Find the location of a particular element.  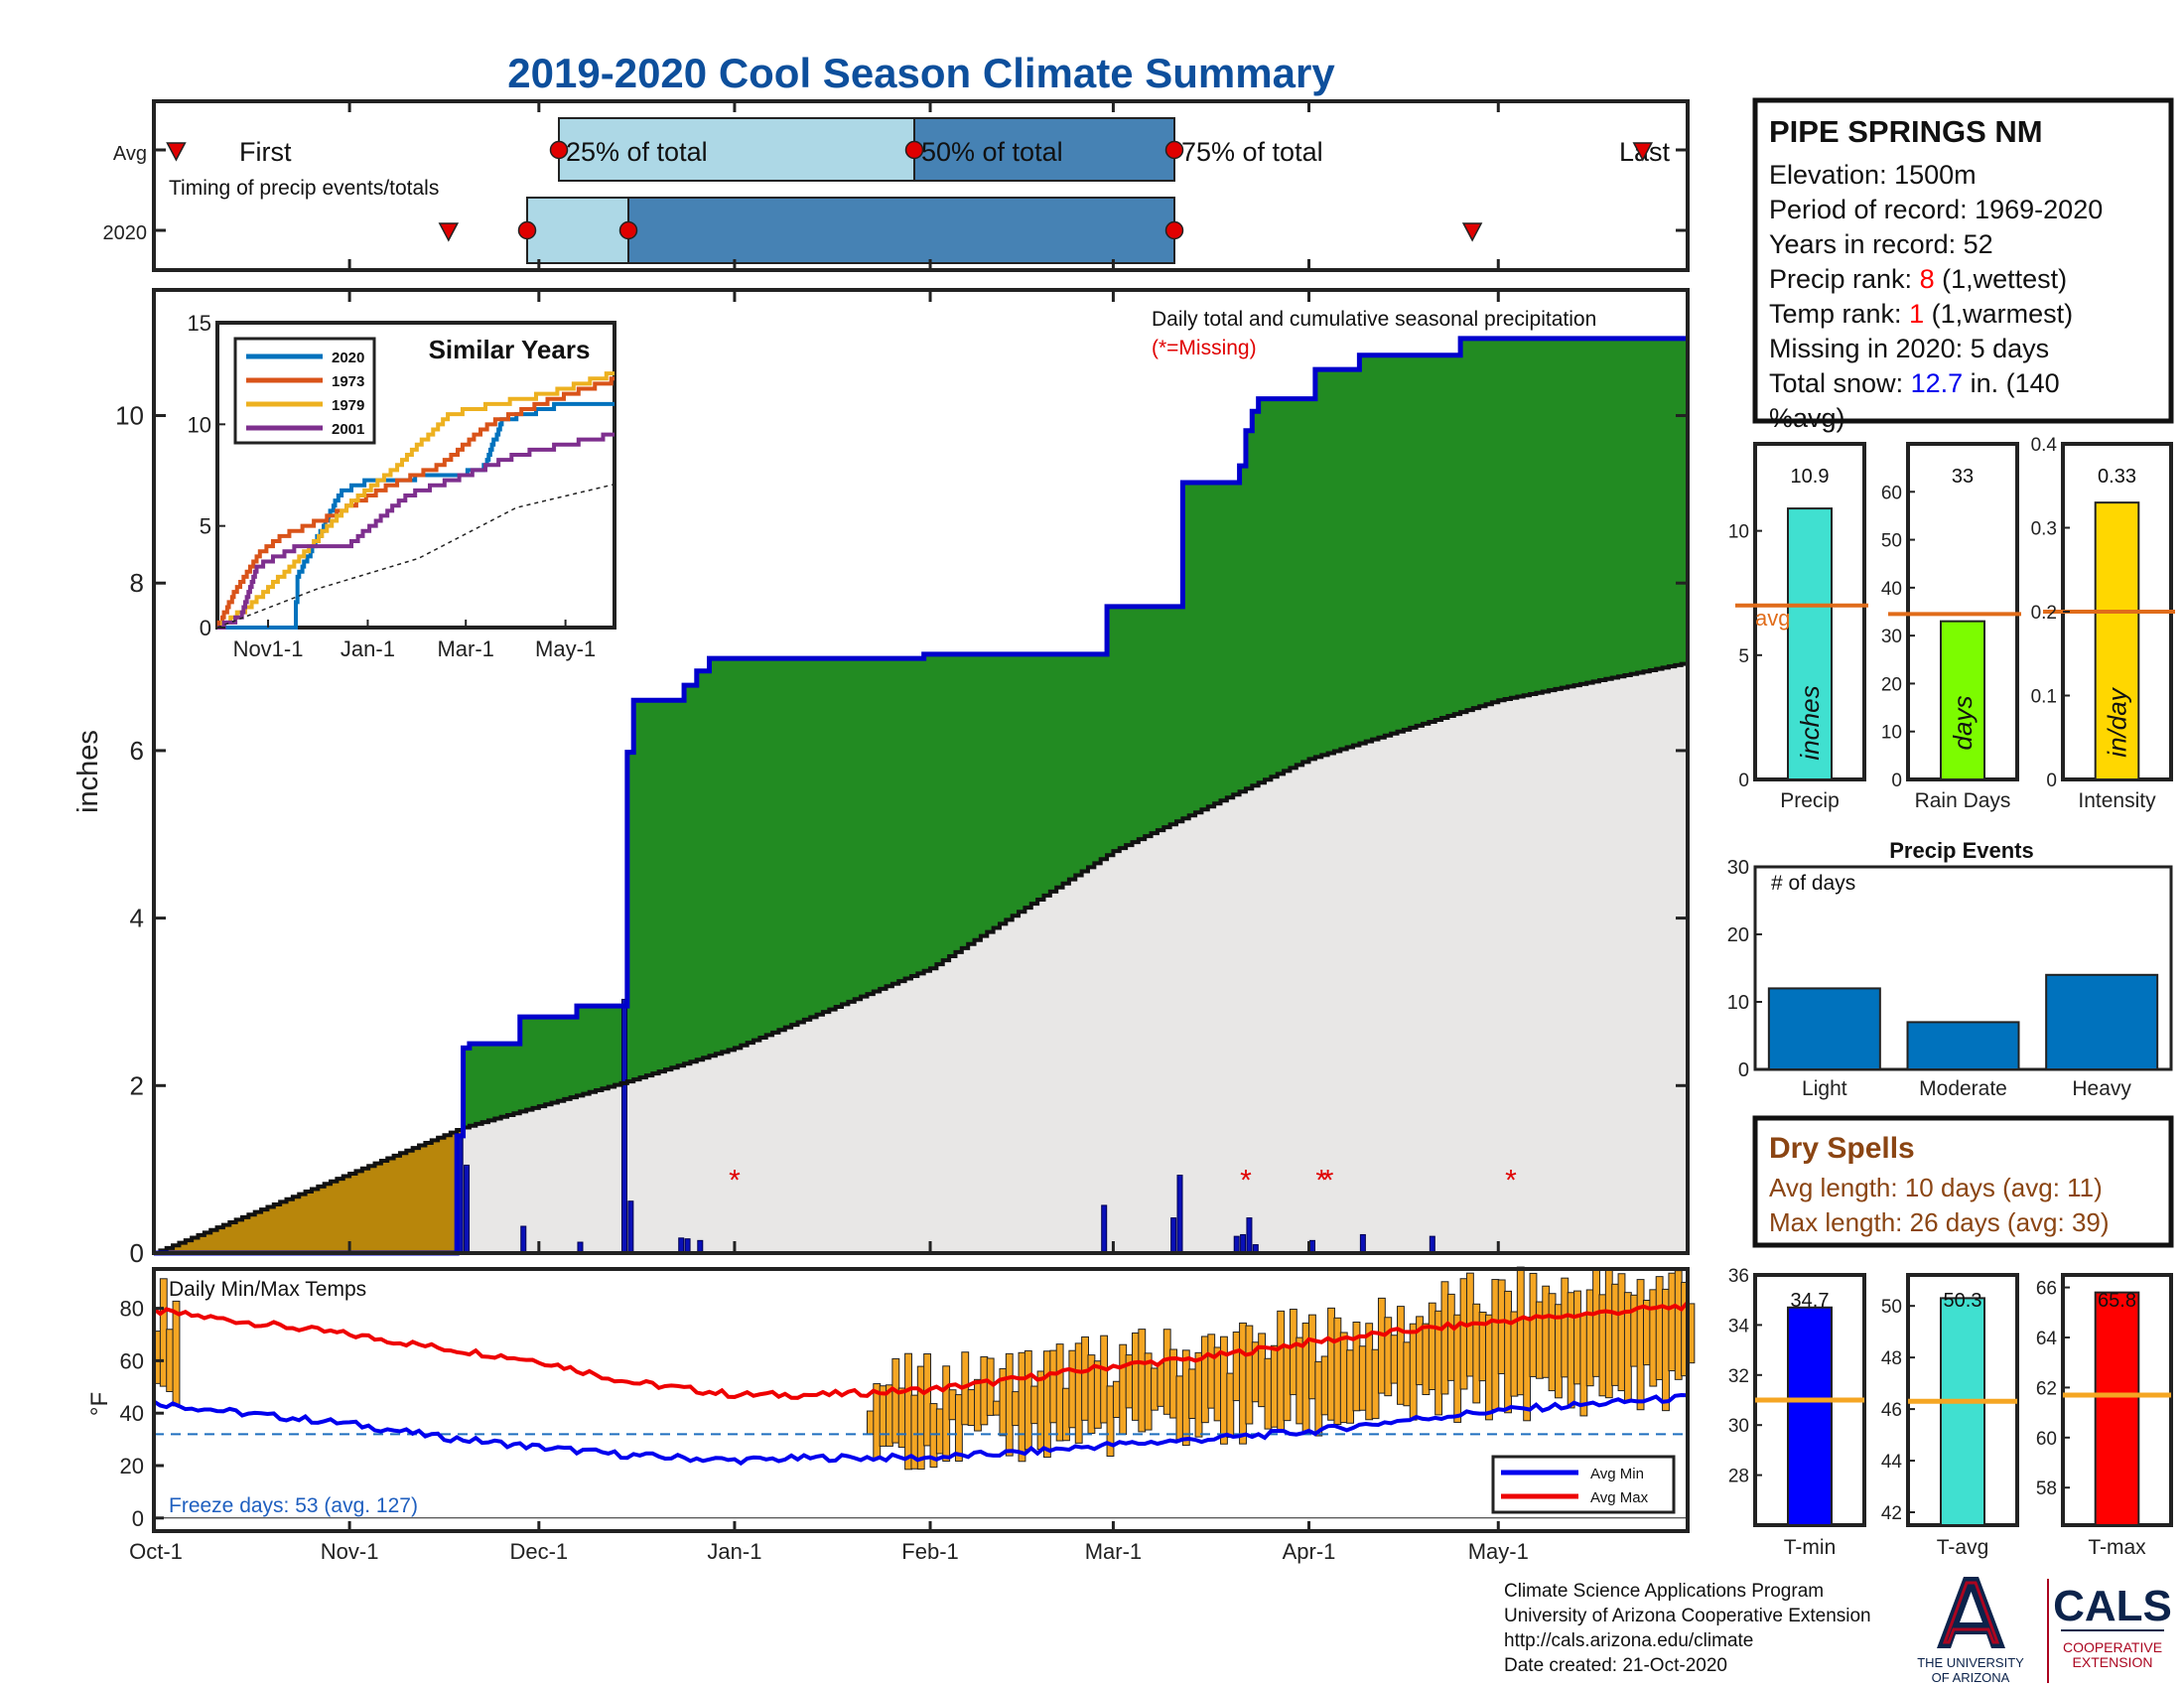

legend-label-2020: 2020 is located at coordinates (348, 358).